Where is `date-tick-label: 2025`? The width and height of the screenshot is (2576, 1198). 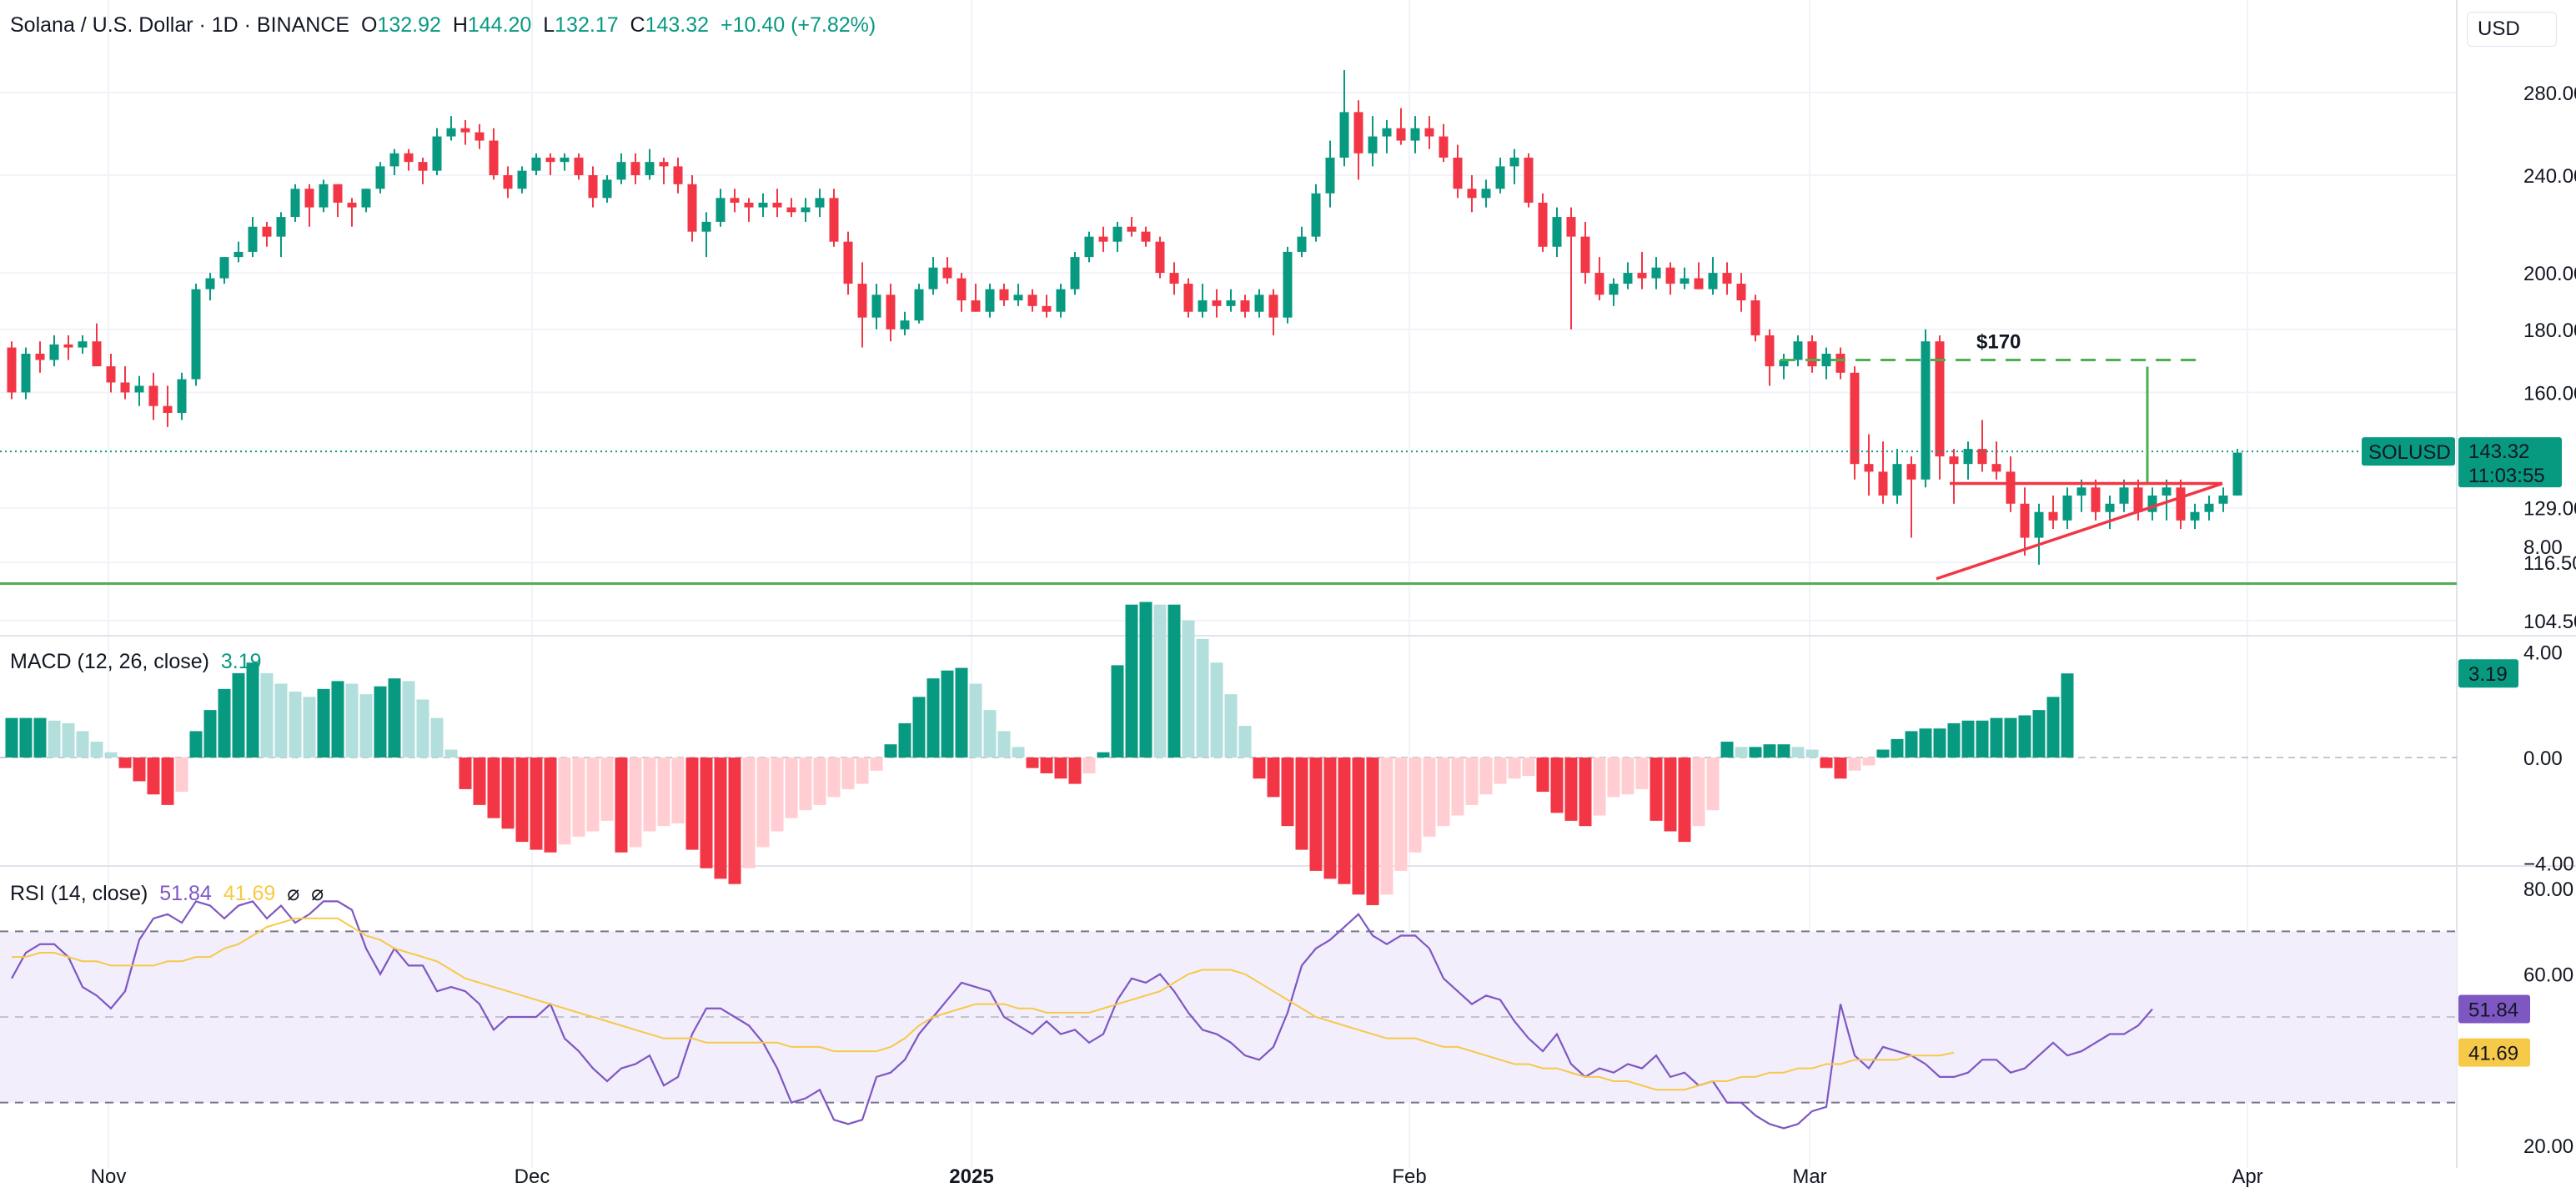
date-tick-label: 2025 is located at coordinates (971, 1176).